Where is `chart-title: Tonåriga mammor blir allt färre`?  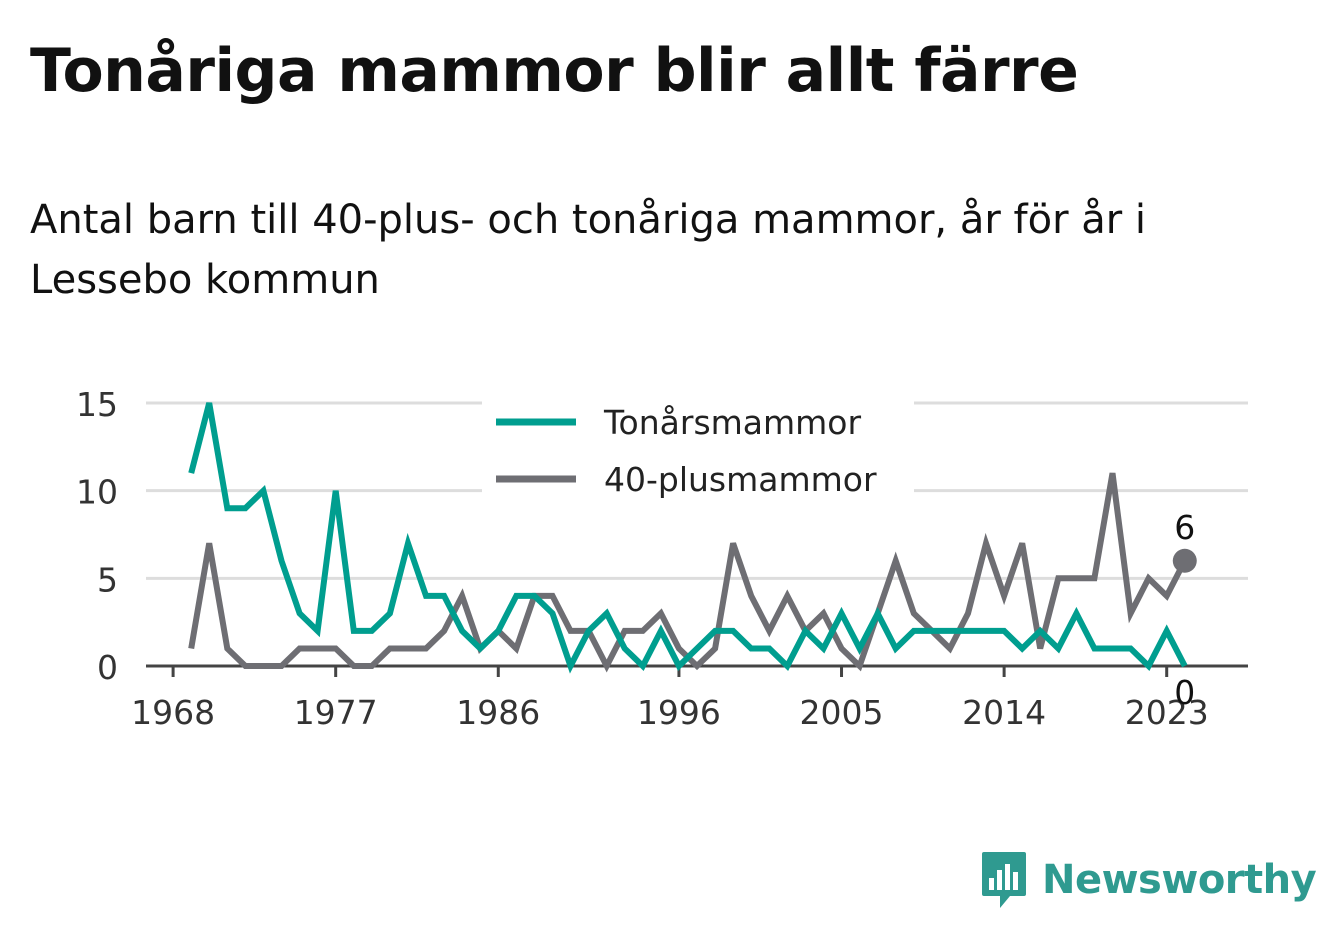 chart-title: Tonåriga mammor blir allt färre is located at coordinates (554, 71).